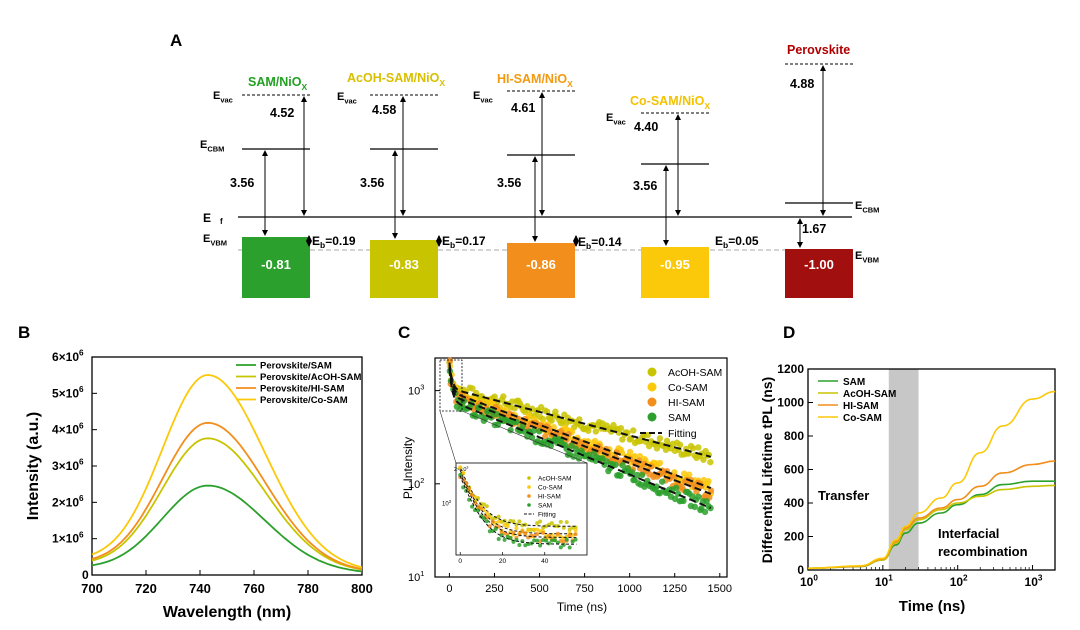 Image resolution: width=1080 pixels, height=630 pixels. What do you see at coordinates (870, 209) in the screenshot?
I see `ecbm-label-right-sub: CBM` at bounding box center [870, 209].